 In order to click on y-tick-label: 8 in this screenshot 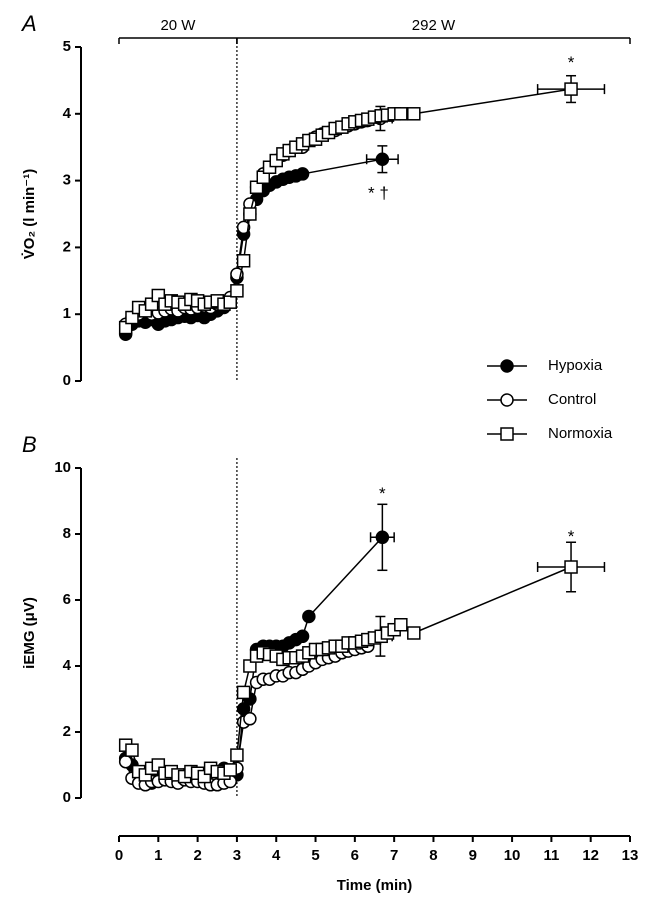, I will do `click(67, 533)`.